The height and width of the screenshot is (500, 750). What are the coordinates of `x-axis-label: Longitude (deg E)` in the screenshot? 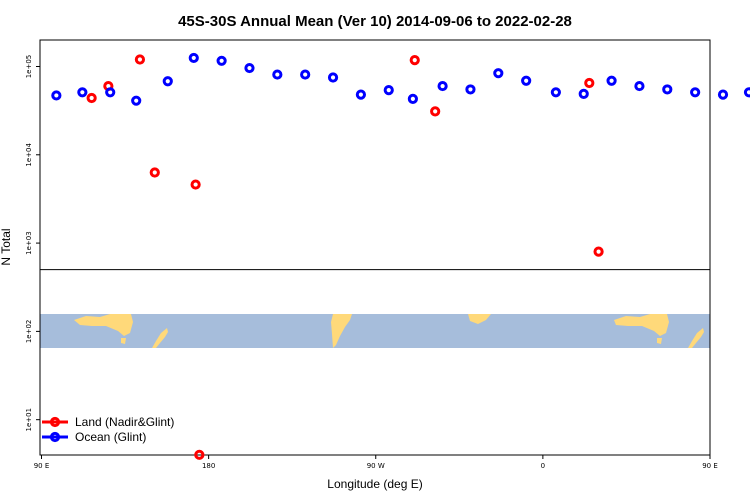 It's located at (374, 484).